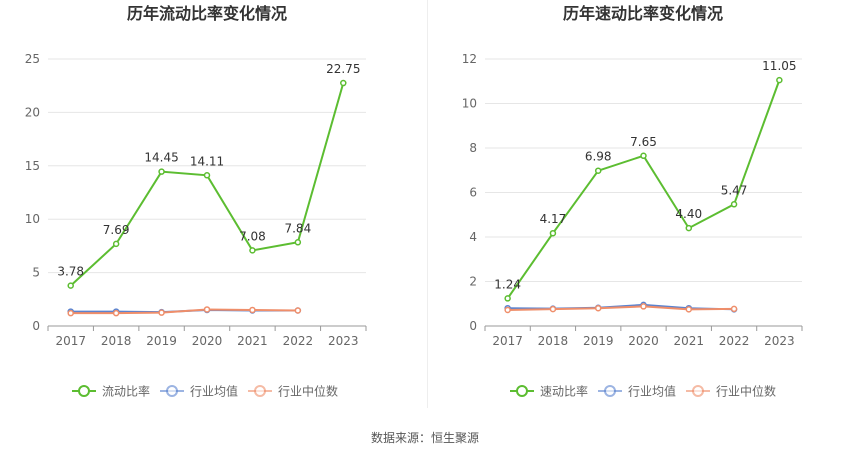 Image resolution: width=850 pixels, height=459 pixels. Describe the element at coordinates (207, 161) in the screenshot. I see `data-label: 14.11` at that location.